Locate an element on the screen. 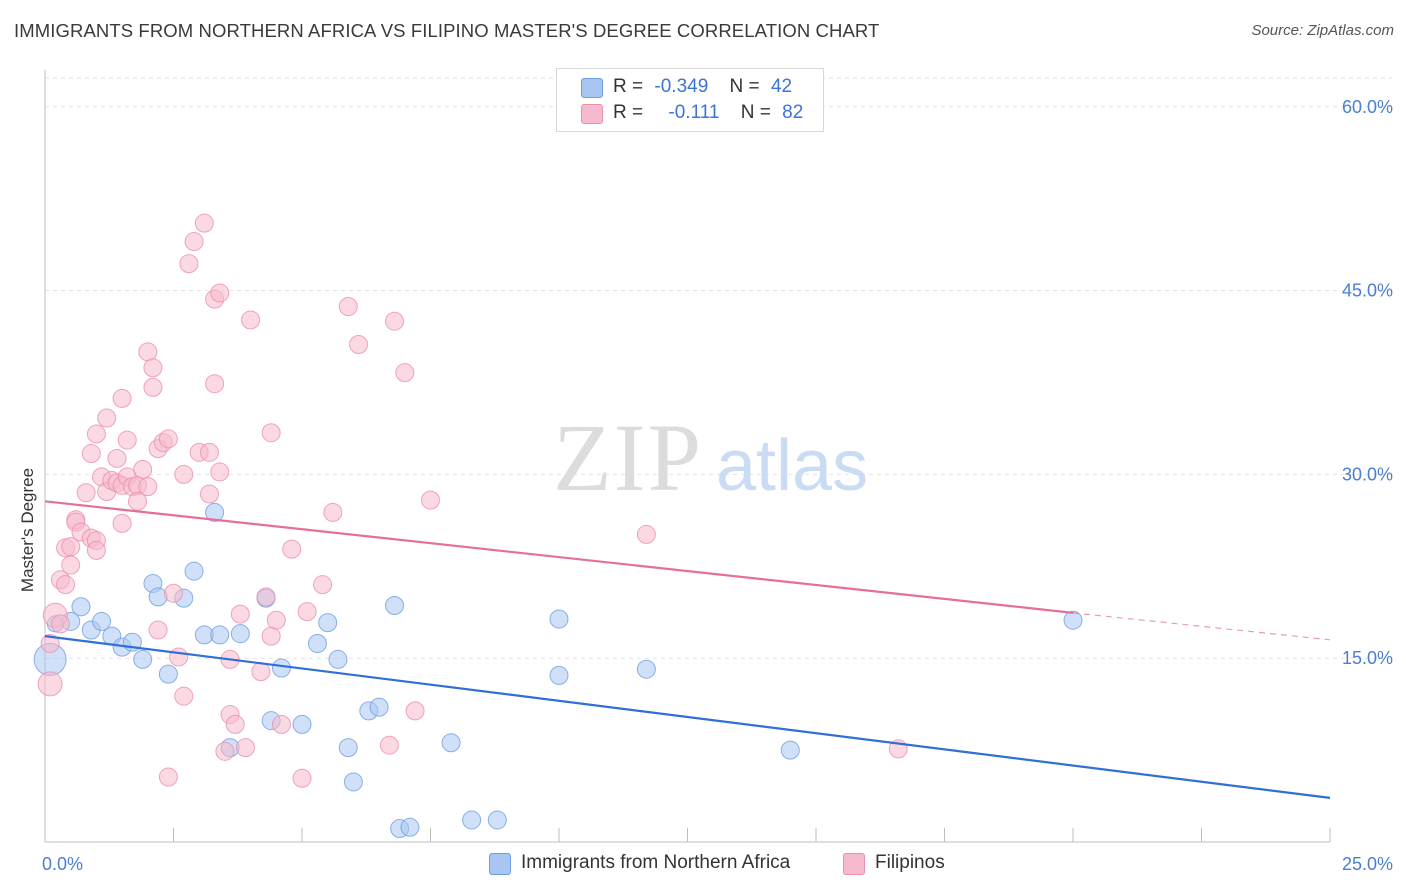 This screenshot has width=1406, height=892. y-tick-label: 60.0% is located at coordinates (1367, 107).